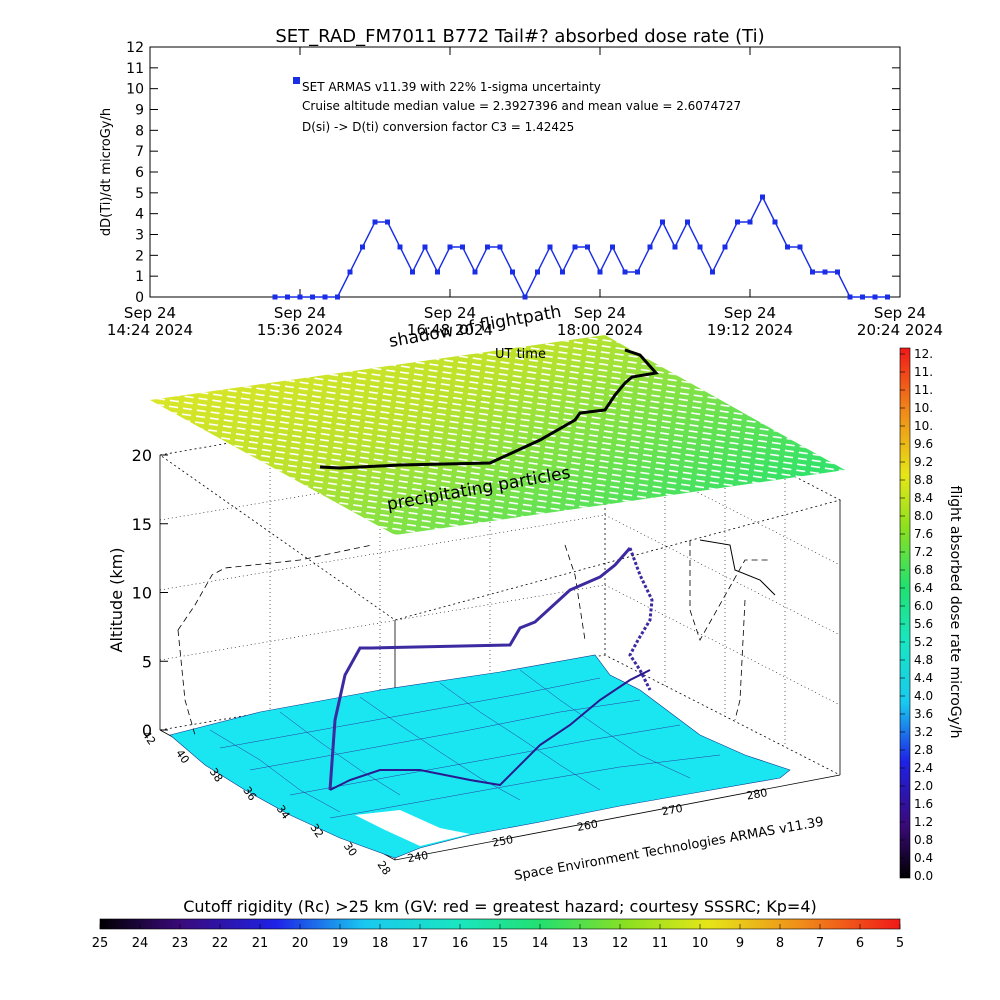  Describe the element at coordinates (139, 152) in the screenshot. I see `top-y-tick-label: 7` at that location.